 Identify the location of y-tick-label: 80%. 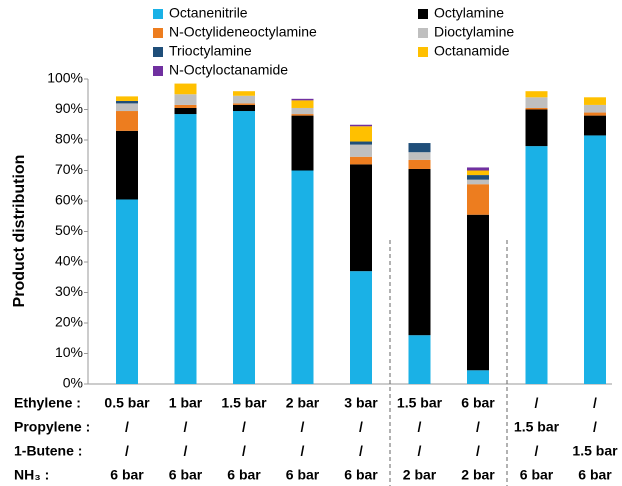
(69, 139).